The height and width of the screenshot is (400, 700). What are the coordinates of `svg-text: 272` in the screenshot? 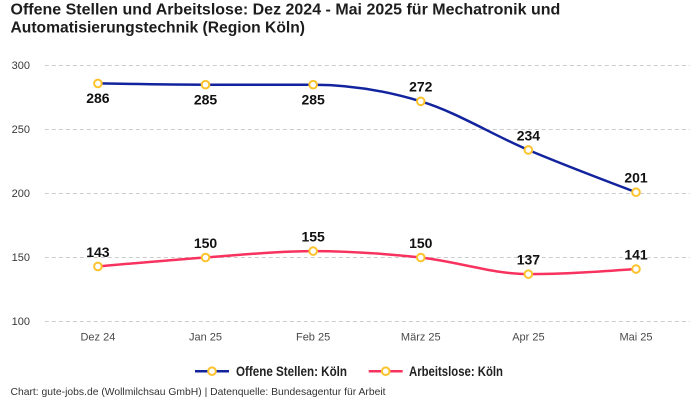 It's located at (421, 87).